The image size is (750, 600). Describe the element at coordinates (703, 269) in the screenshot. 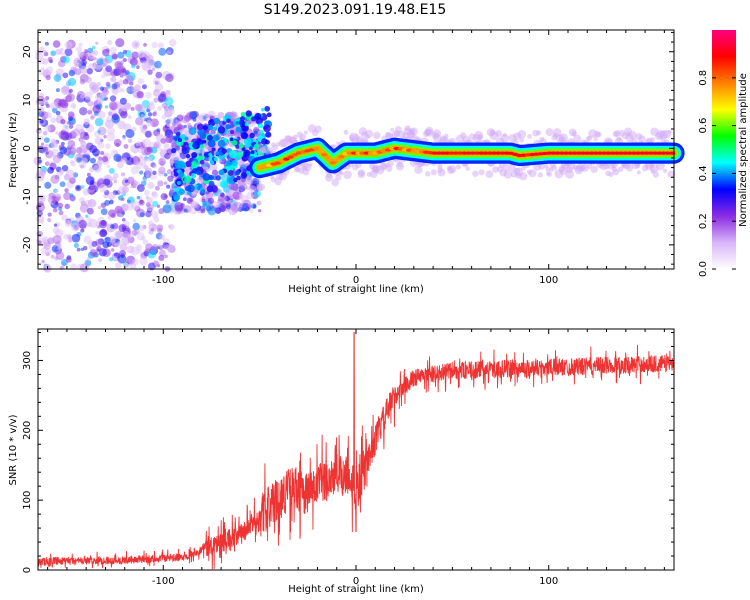

I see `colorbar-tick-label: 0.0` at that location.